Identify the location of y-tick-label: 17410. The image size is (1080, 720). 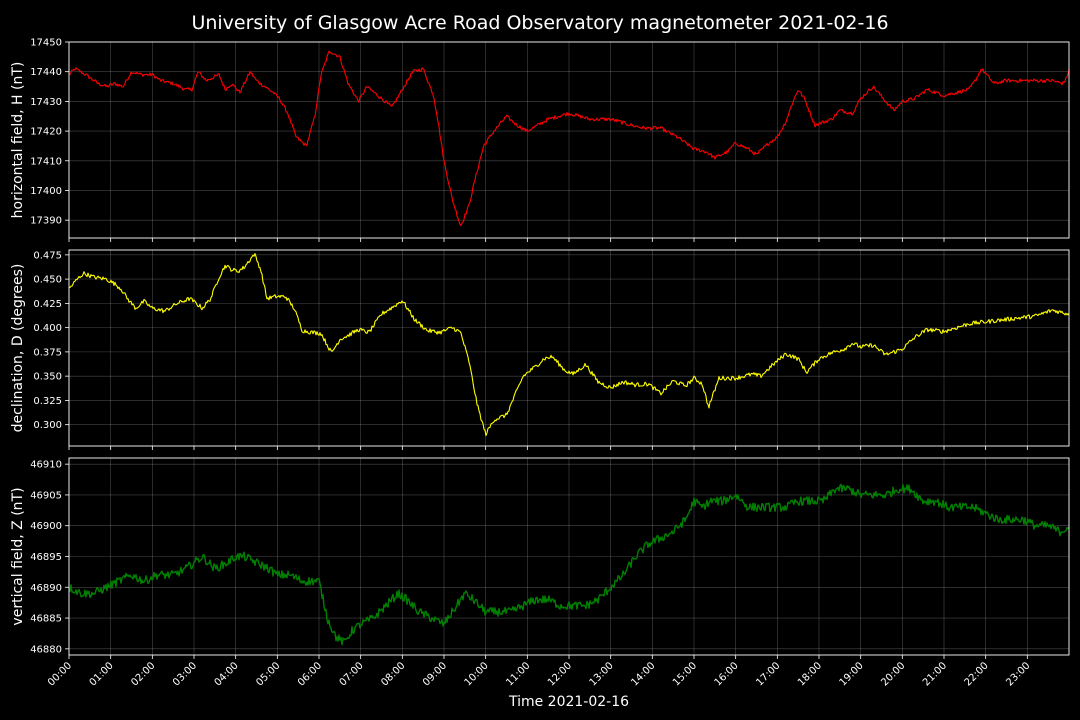
(46, 161).